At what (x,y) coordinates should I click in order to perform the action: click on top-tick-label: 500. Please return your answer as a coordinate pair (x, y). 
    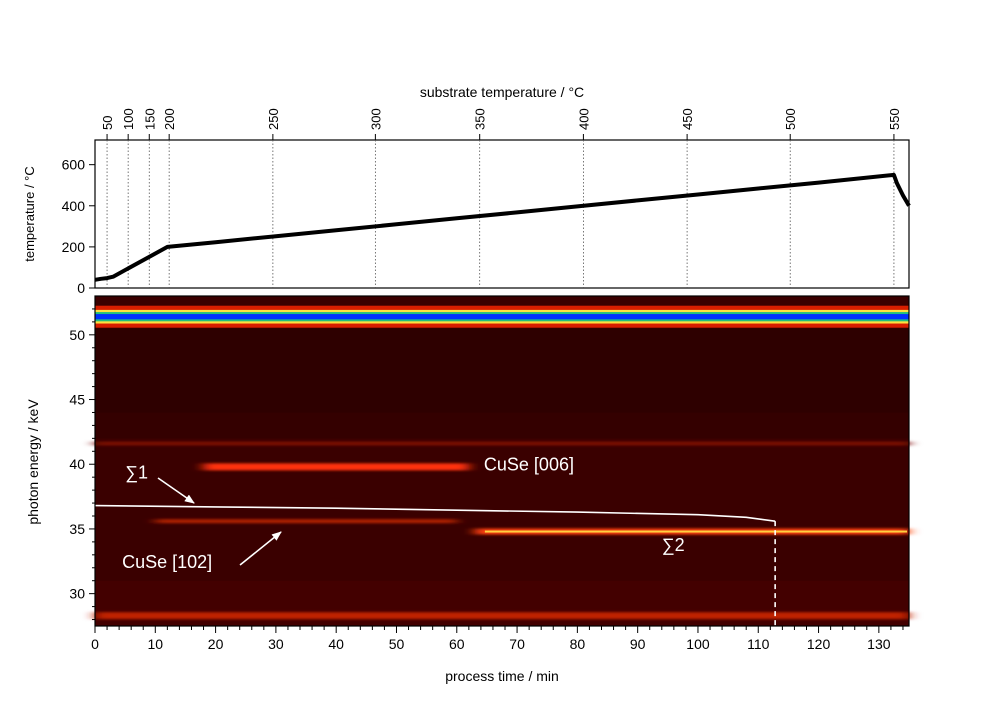
    Looking at the image, I should click on (790, 119).